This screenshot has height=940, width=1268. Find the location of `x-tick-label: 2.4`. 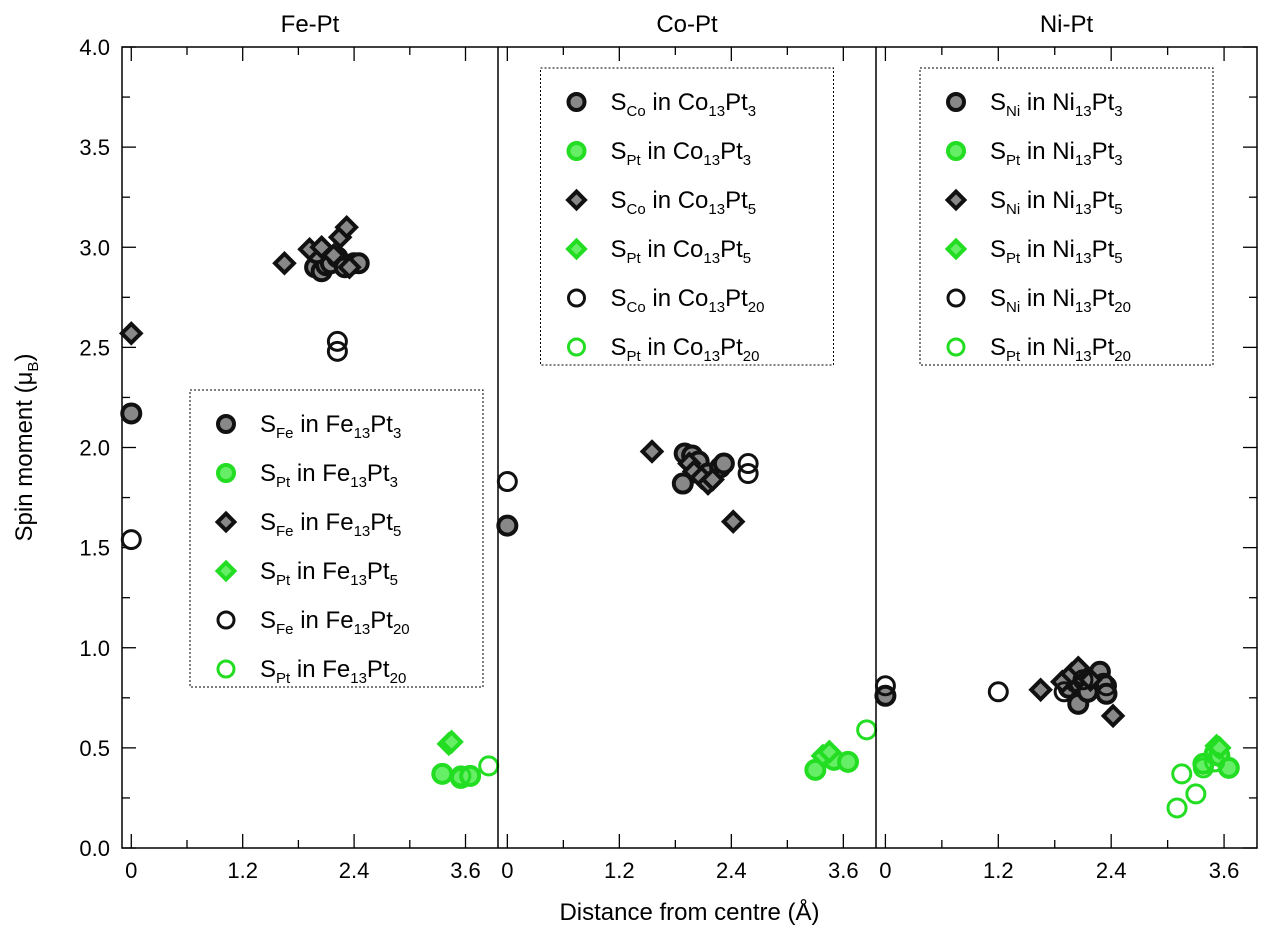

x-tick-label: 2.4 is located at coordinates (354, 870).